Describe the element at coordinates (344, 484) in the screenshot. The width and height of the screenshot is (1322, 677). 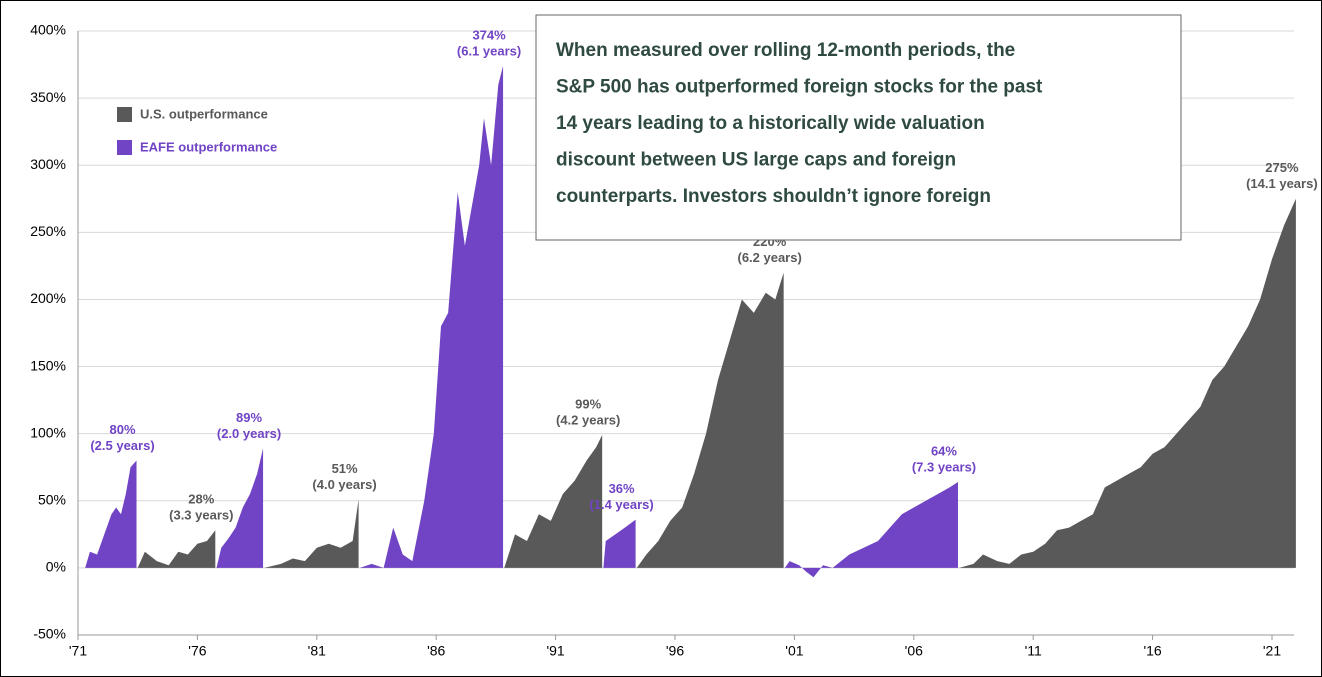
I see `peak-years: (4.0 years)` at that location.